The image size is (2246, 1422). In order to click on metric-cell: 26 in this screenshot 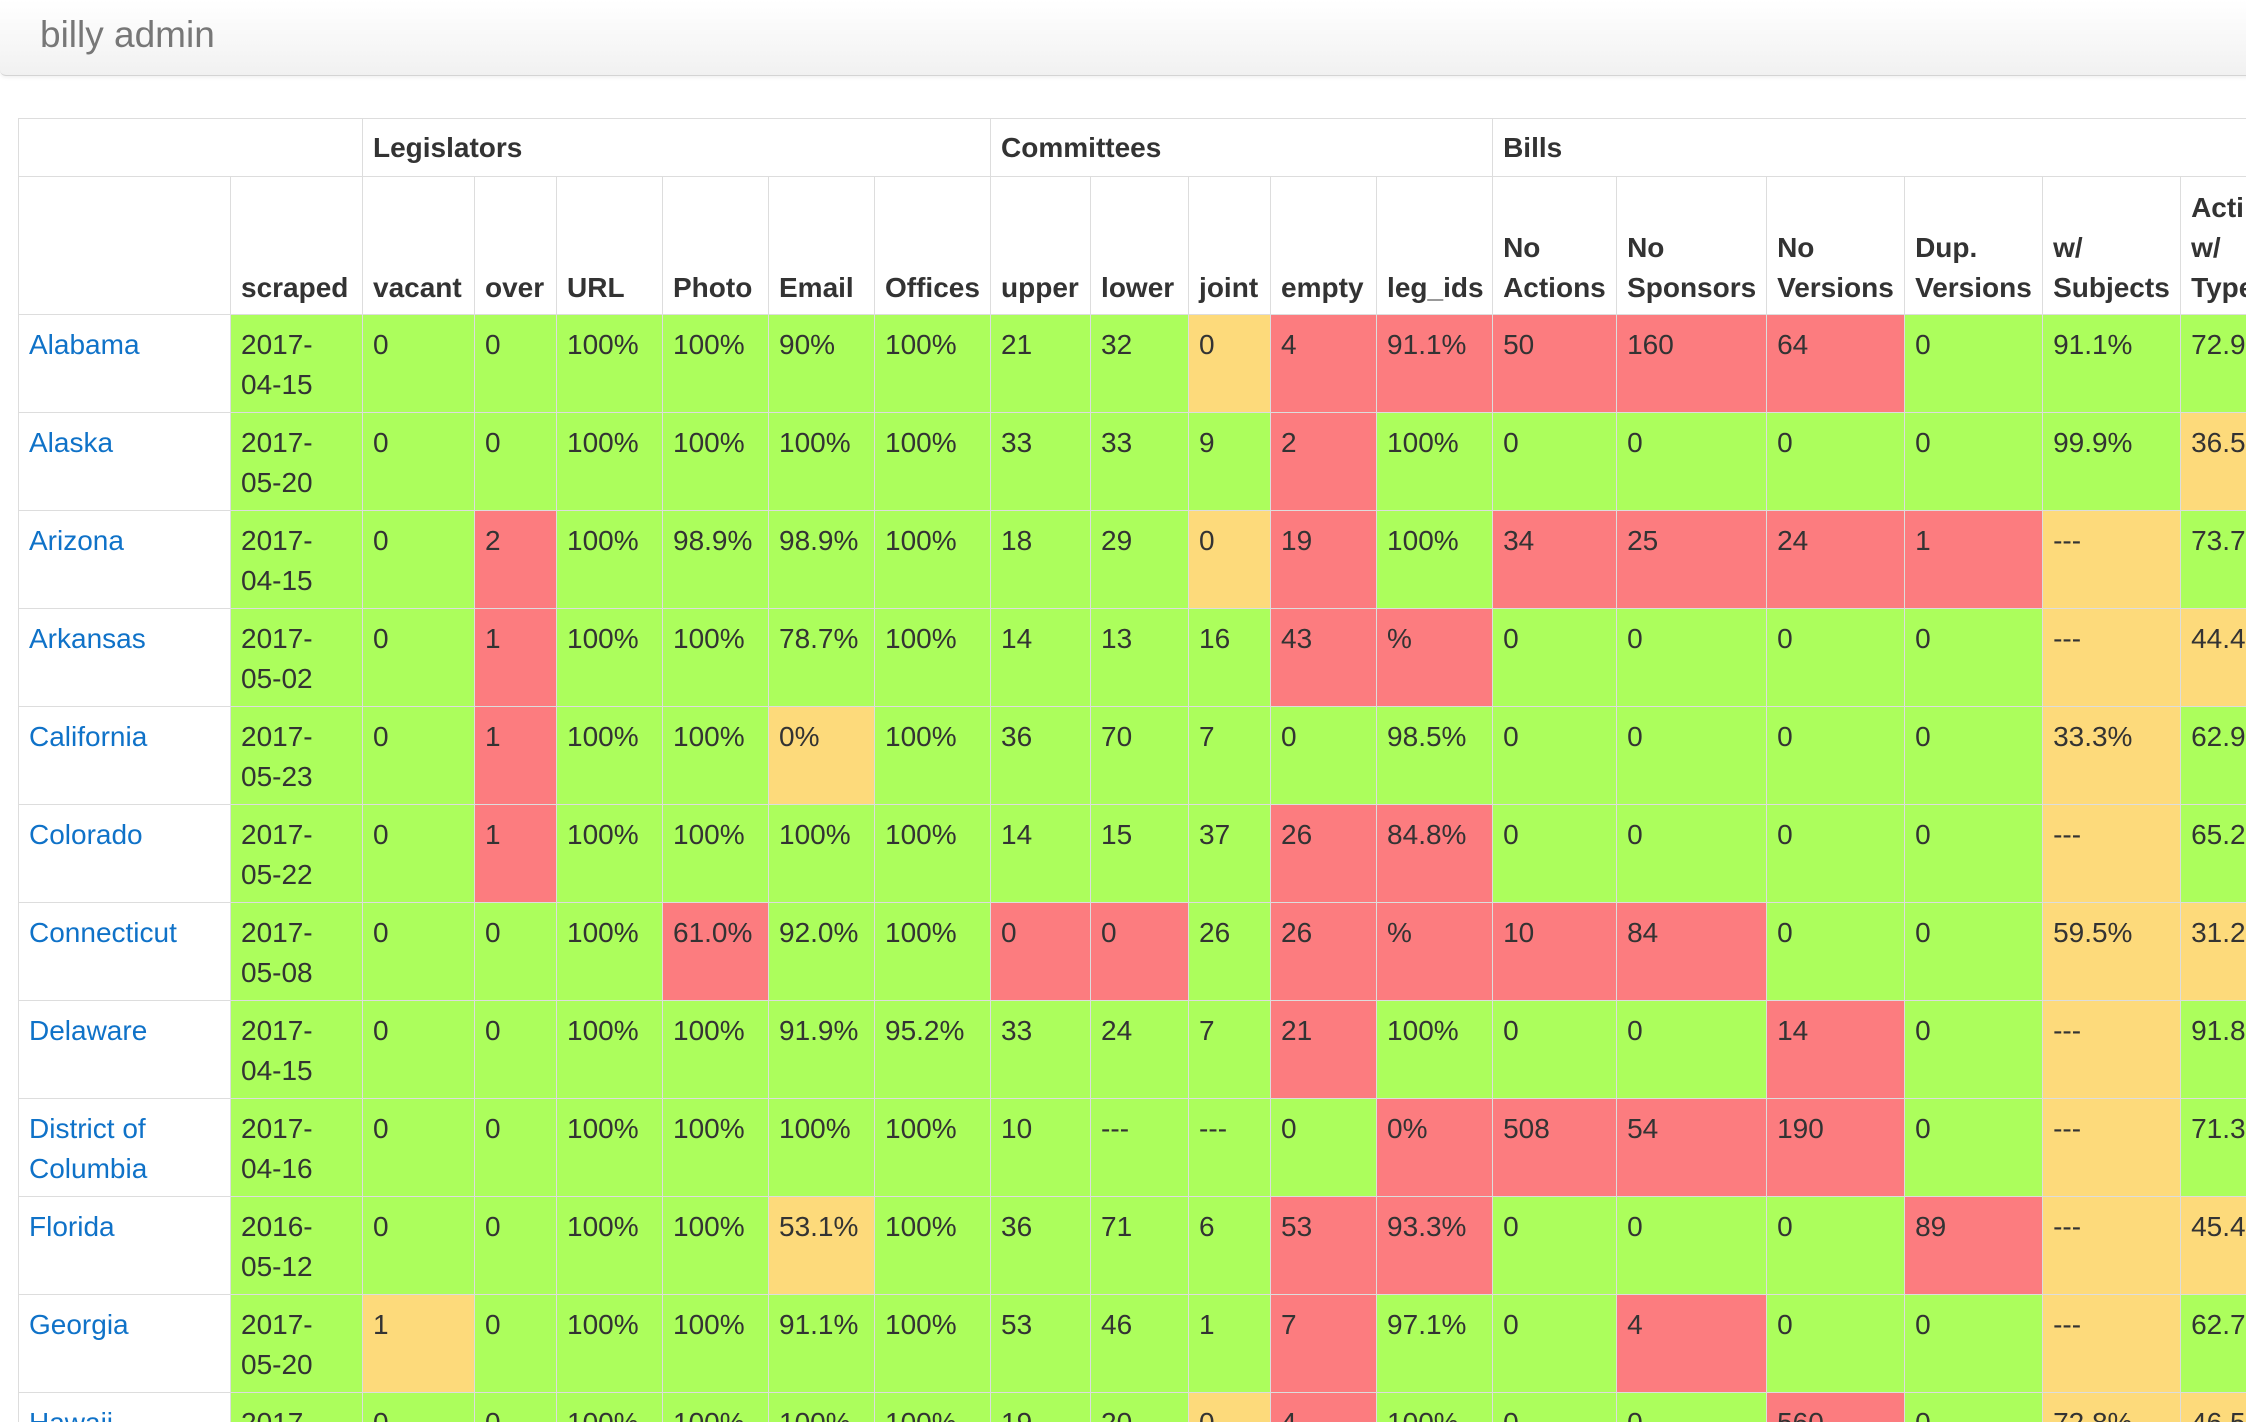, I will do `click(1324, 951)`.